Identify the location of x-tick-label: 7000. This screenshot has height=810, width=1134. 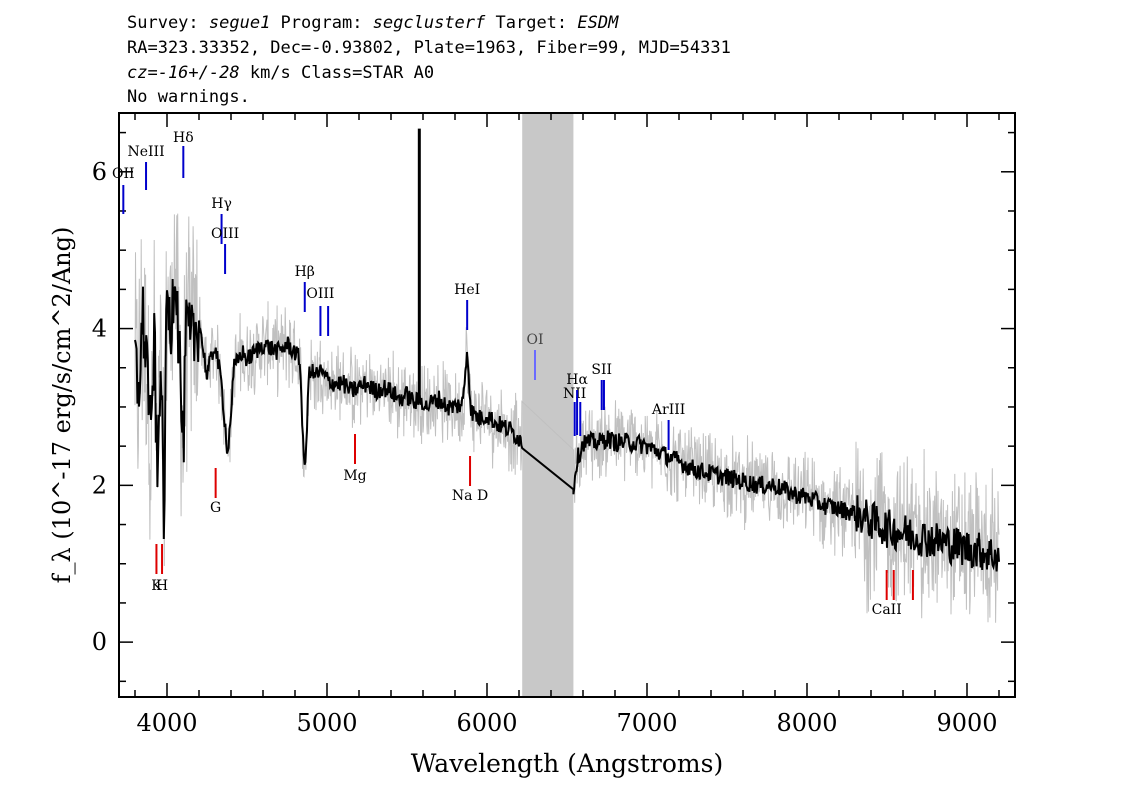
(646, 723).